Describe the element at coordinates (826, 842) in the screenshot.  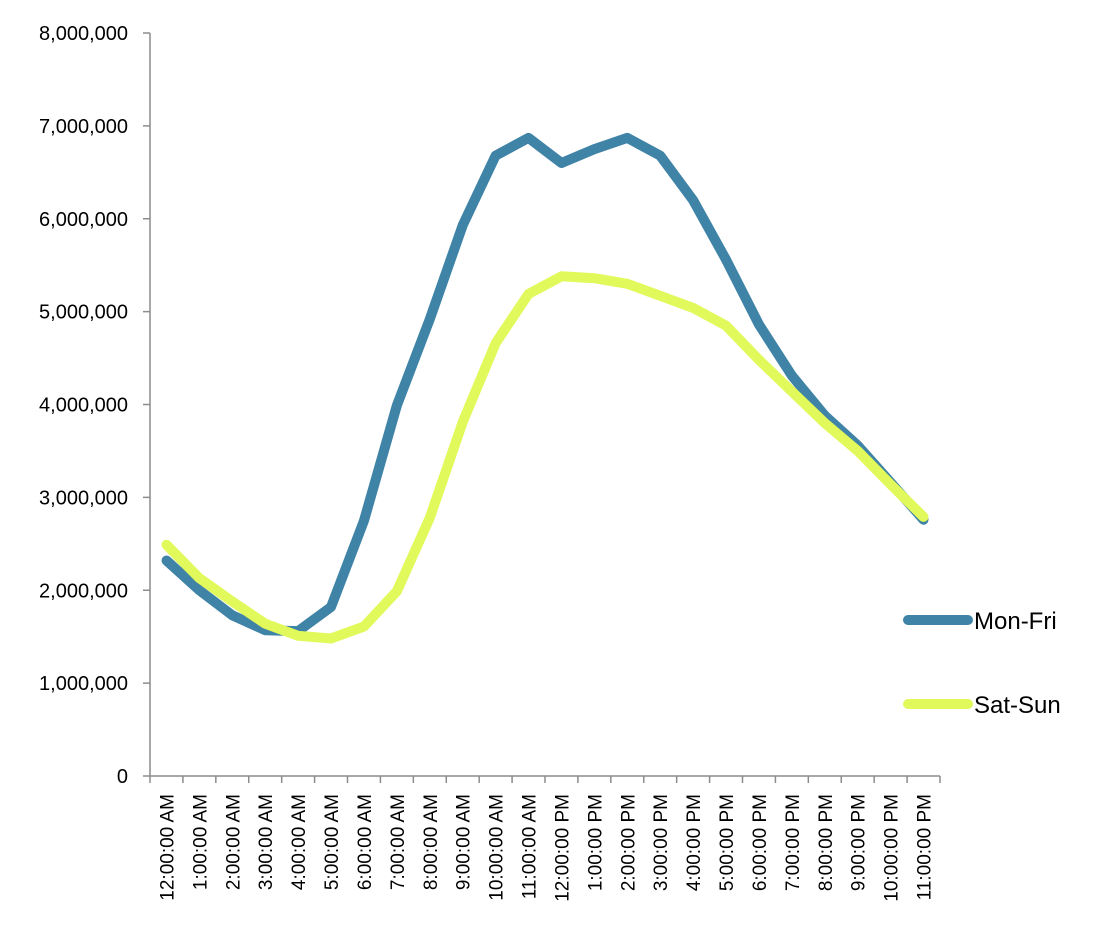
I see `x-tick-label: 8:00:00 PM` at that location.